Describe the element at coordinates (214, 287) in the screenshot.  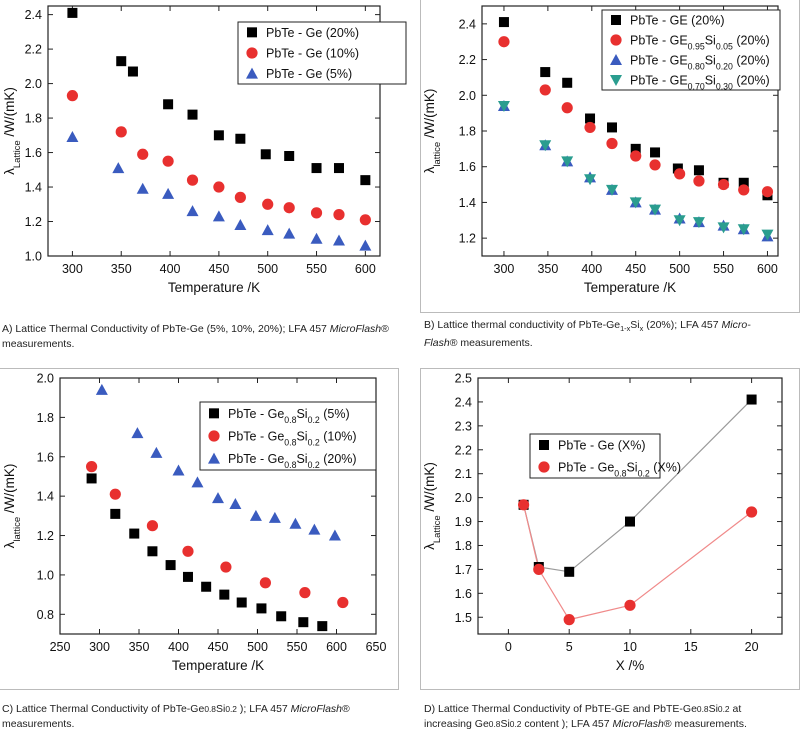
I see `x-axis-label: Temperature /K` at that location.